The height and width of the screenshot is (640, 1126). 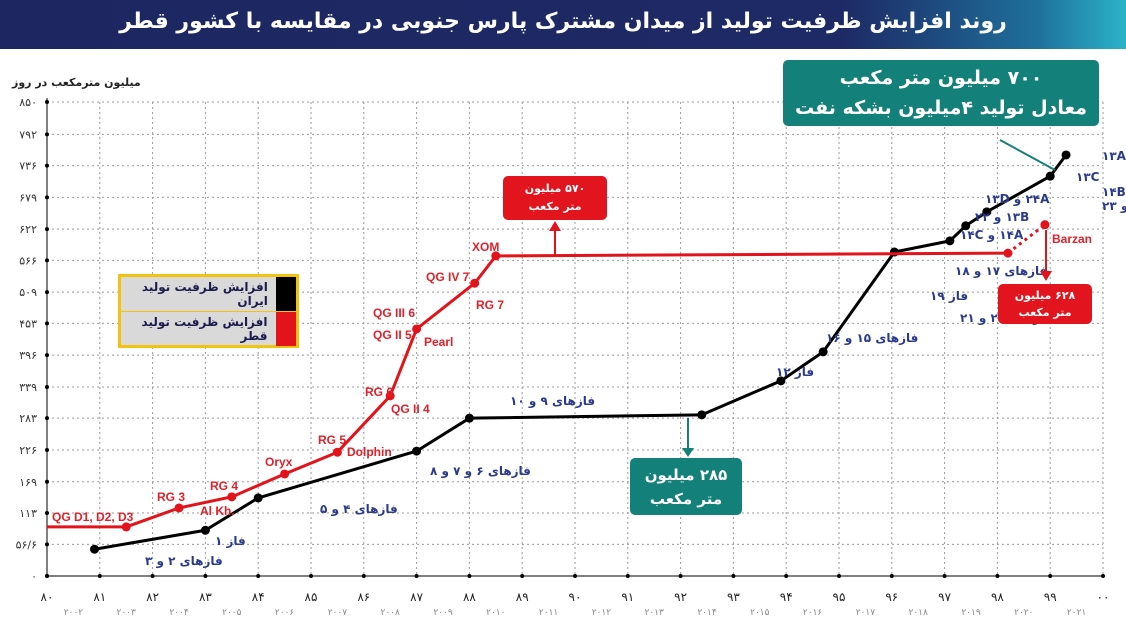 What do you see at coordinates (627, 597) in the screenshot?
I see `x-tick-label: ۹۱` at bounding box center [627, 597].